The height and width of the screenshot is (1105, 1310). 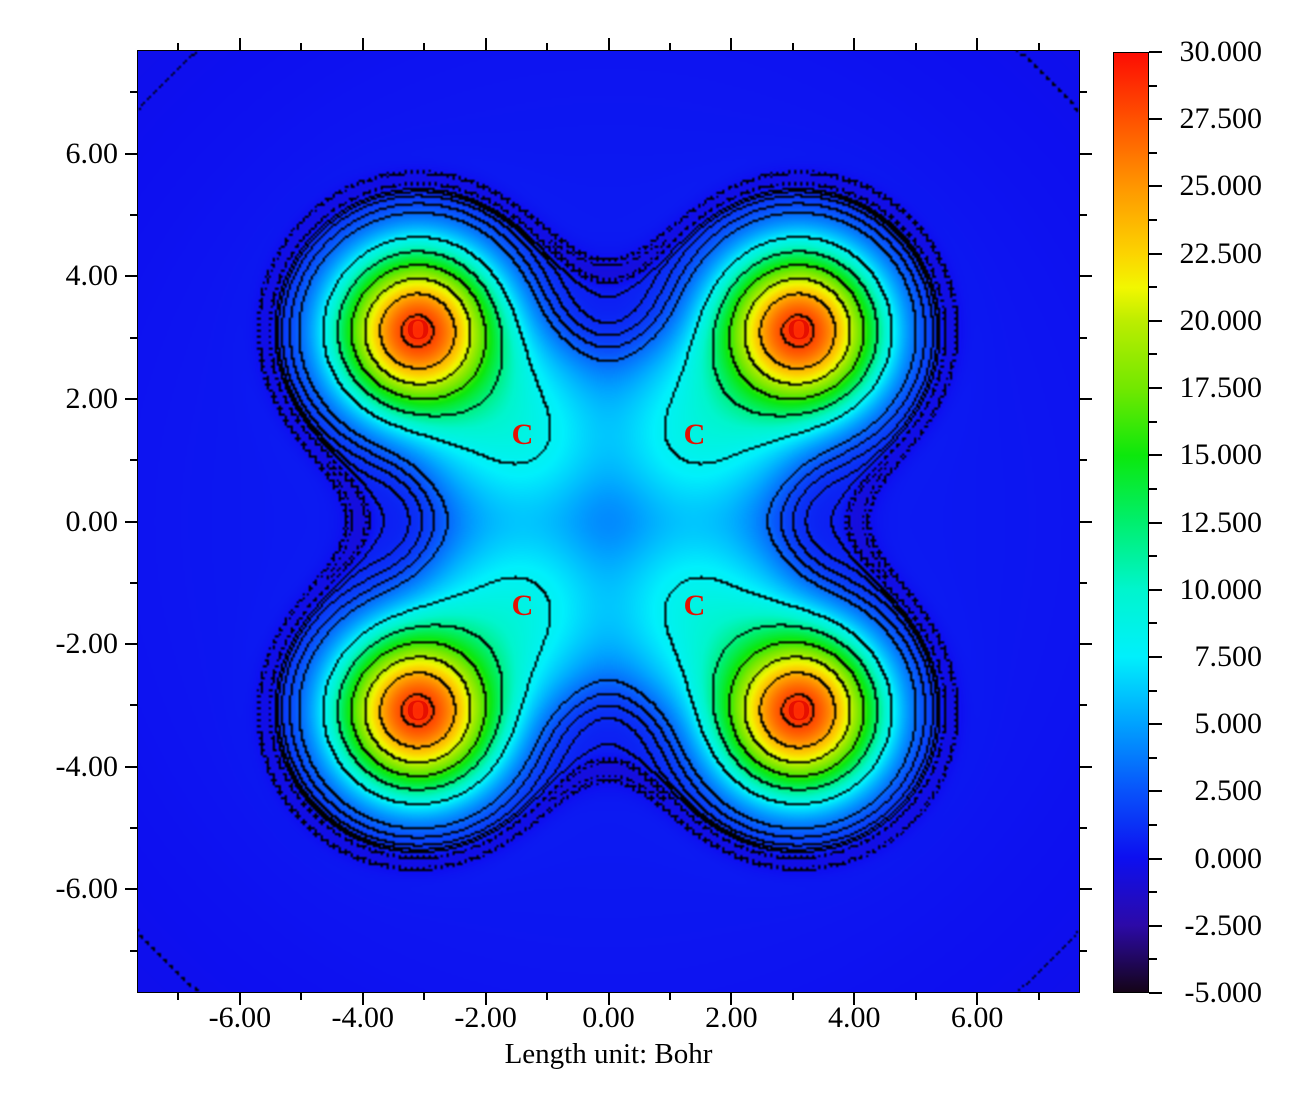 What do you see at coordinates (362, 1017) in the screenshot?
I see `x-tick-label: -4.00` at bounding box center [362, 1017].